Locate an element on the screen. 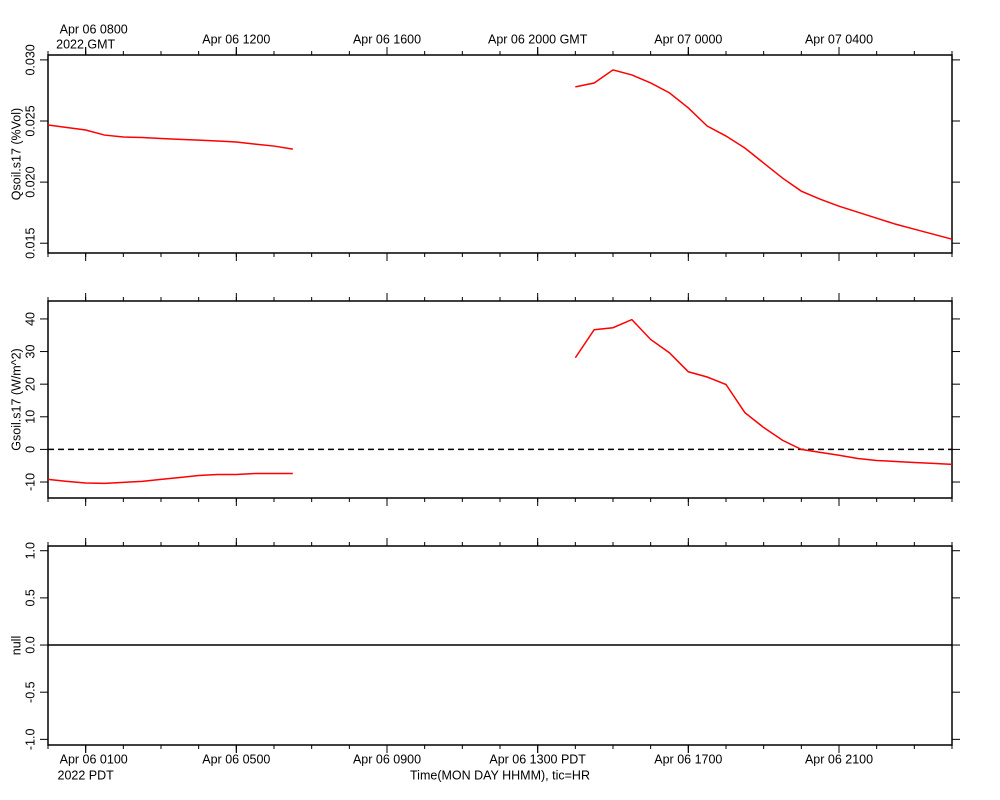 This screenshot has height=800, width=1000. y-tick-label: 40 is located at coordinates (30, 319).